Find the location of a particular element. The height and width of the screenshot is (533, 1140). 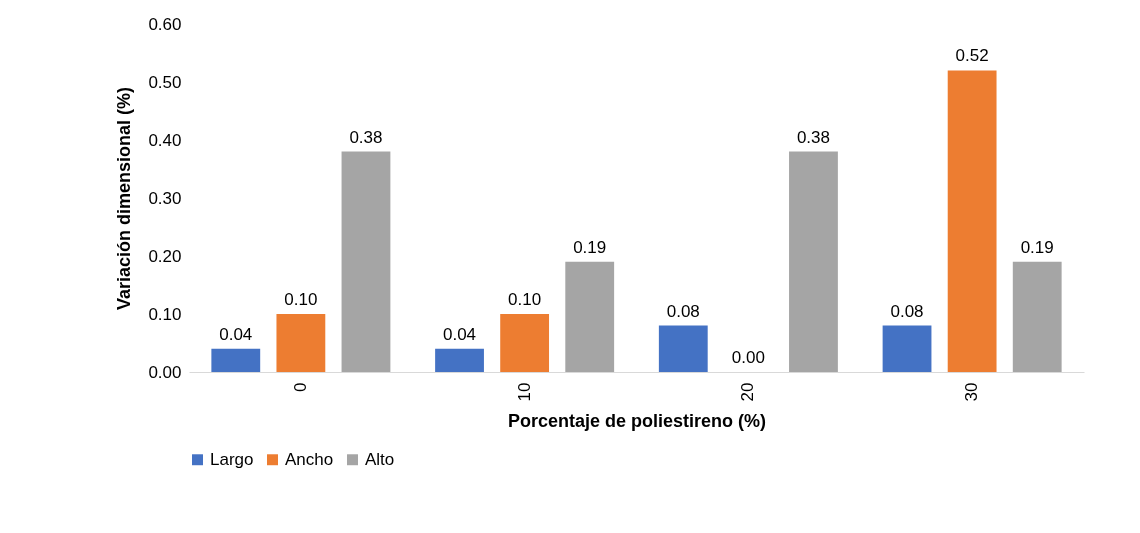

y-tick-label: 0.20 is located at coordinates (165, 256).